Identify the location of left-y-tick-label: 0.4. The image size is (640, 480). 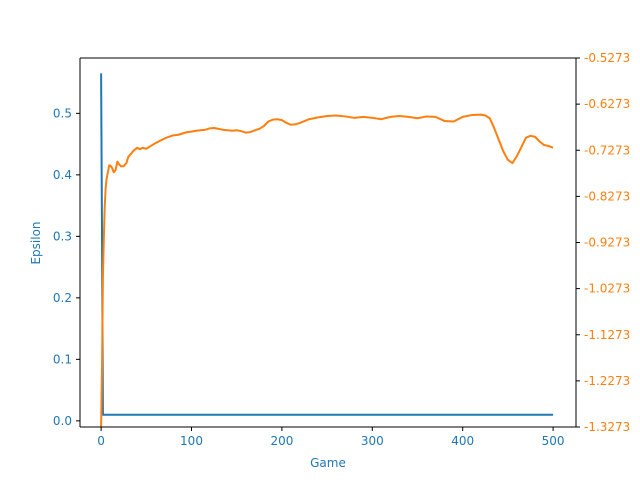
(62, 175).